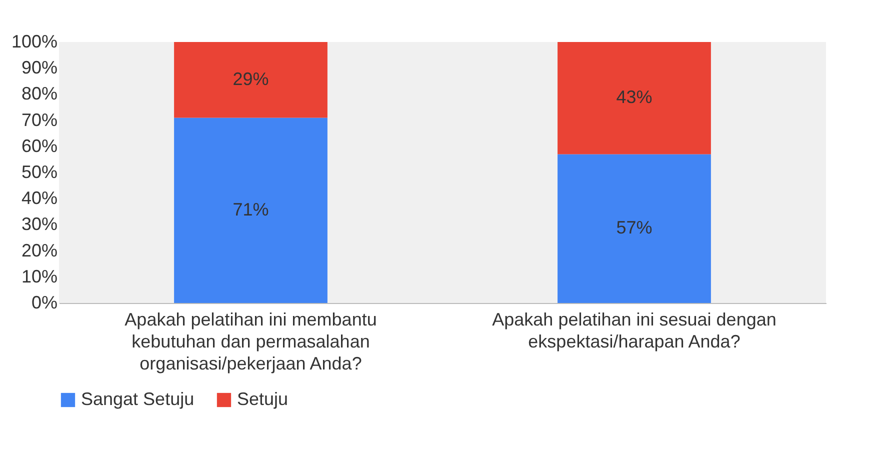 This screenshot has height=467, width=891. Describe the element at coordinates (39, 68) in the screenshot. I see `y-tick-label: 90%` at that location.